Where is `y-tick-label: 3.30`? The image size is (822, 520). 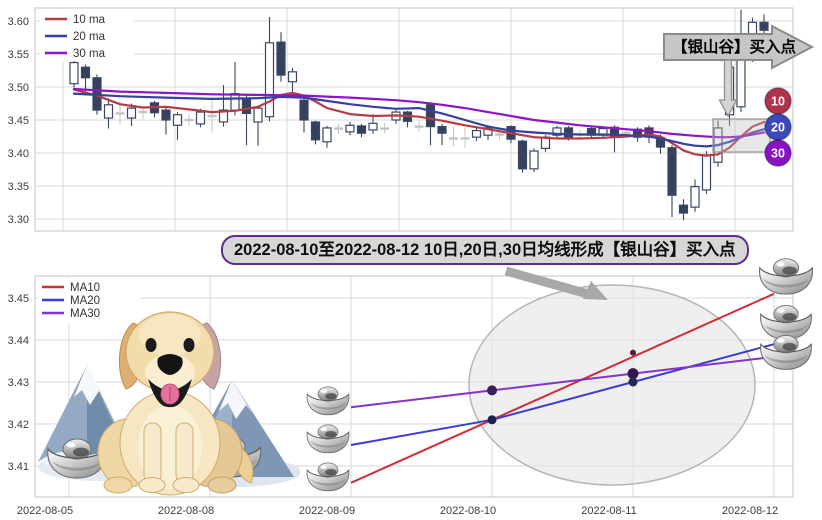 y-tick-label: 3.30 is located at coordinates (18, 220).